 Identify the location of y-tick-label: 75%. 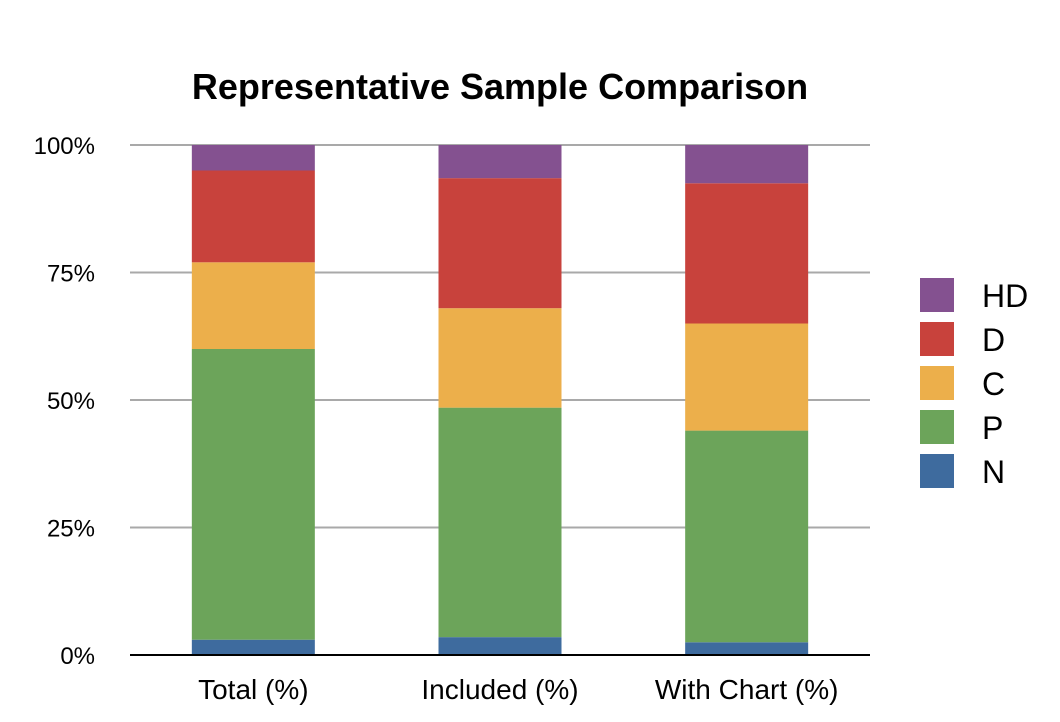
(71, 274).